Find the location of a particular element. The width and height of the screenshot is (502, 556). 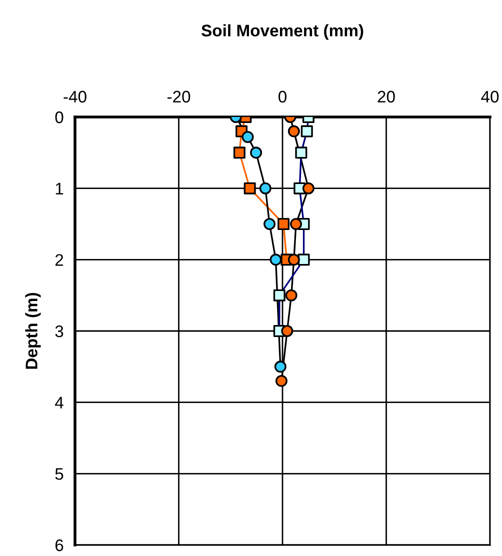

y-tick-label: 6 is located at coordinates (59, 545).